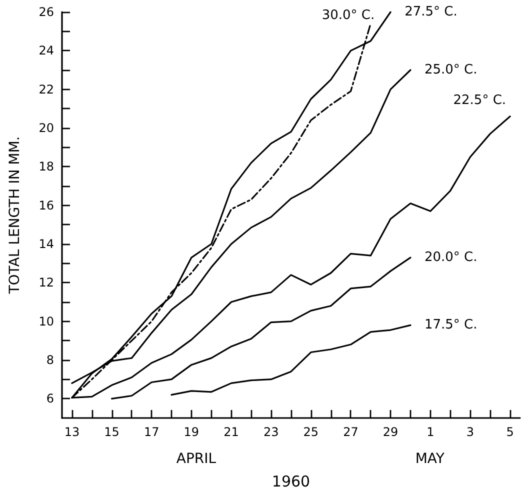 The height and width of the screenshot is (494, 525). Describe the element at coordinates (271, 432) in the screenshot. I see `x-tick-label: 23` at that location.